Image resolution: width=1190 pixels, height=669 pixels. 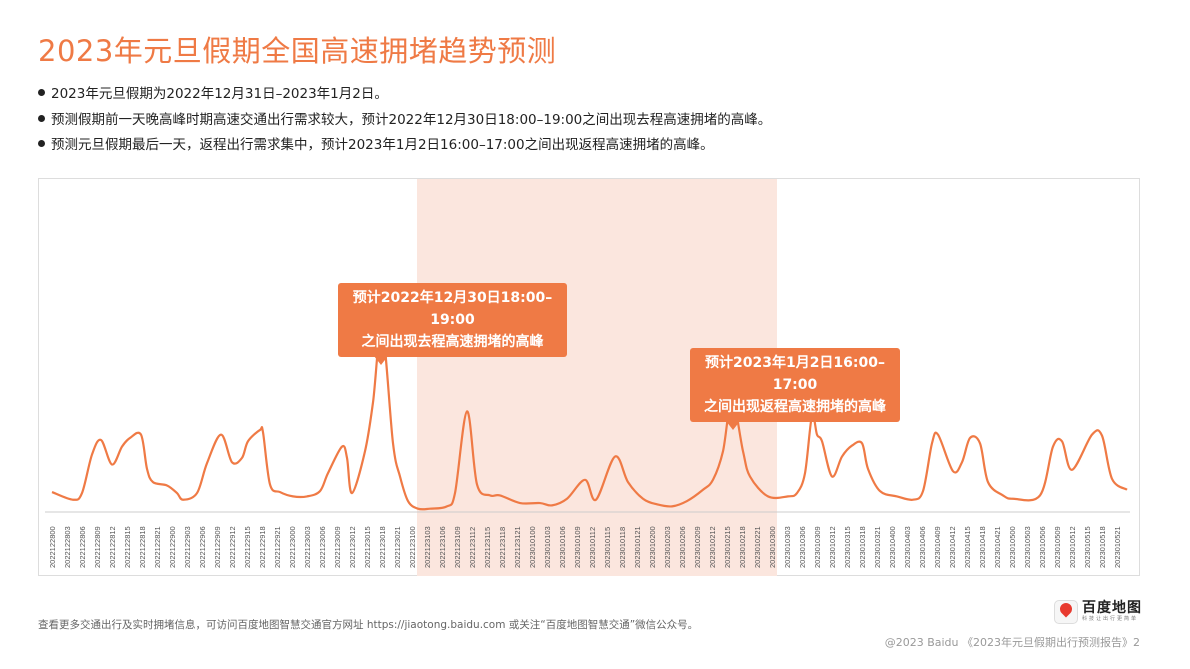 I want to click on x-tick-label: 2022122912, so click(x=232, y=547).